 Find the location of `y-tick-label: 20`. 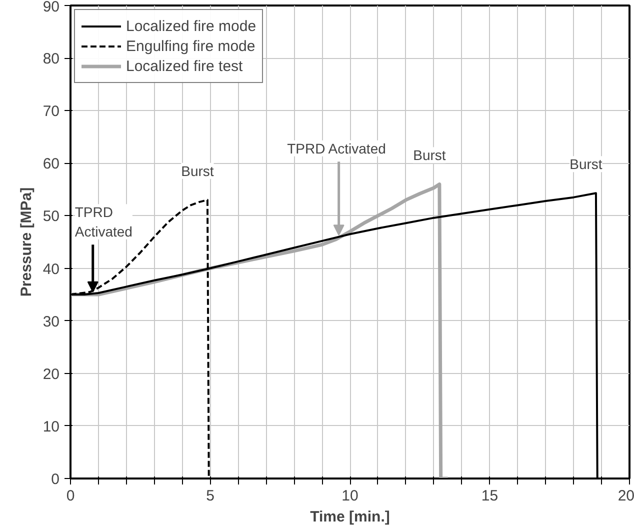

y-tick-label: 20 is located at coordinates (51, 374).